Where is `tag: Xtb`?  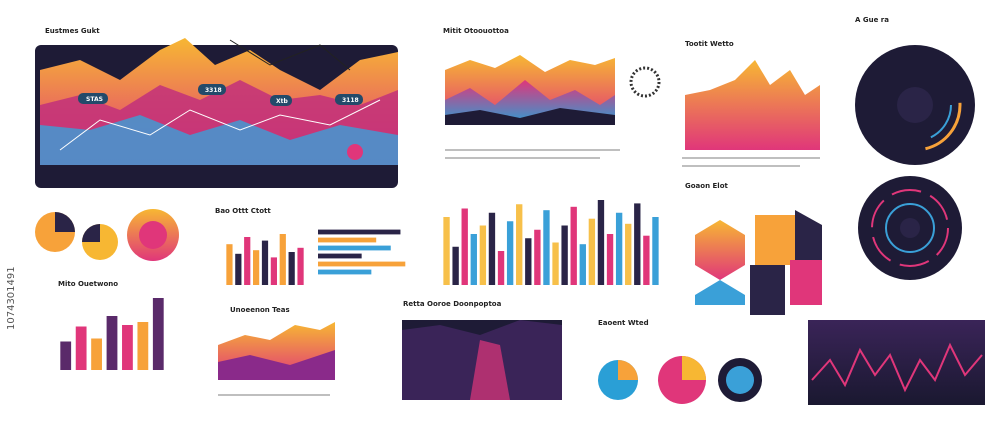
tag: Xtb is located at coordinates (282, 101).